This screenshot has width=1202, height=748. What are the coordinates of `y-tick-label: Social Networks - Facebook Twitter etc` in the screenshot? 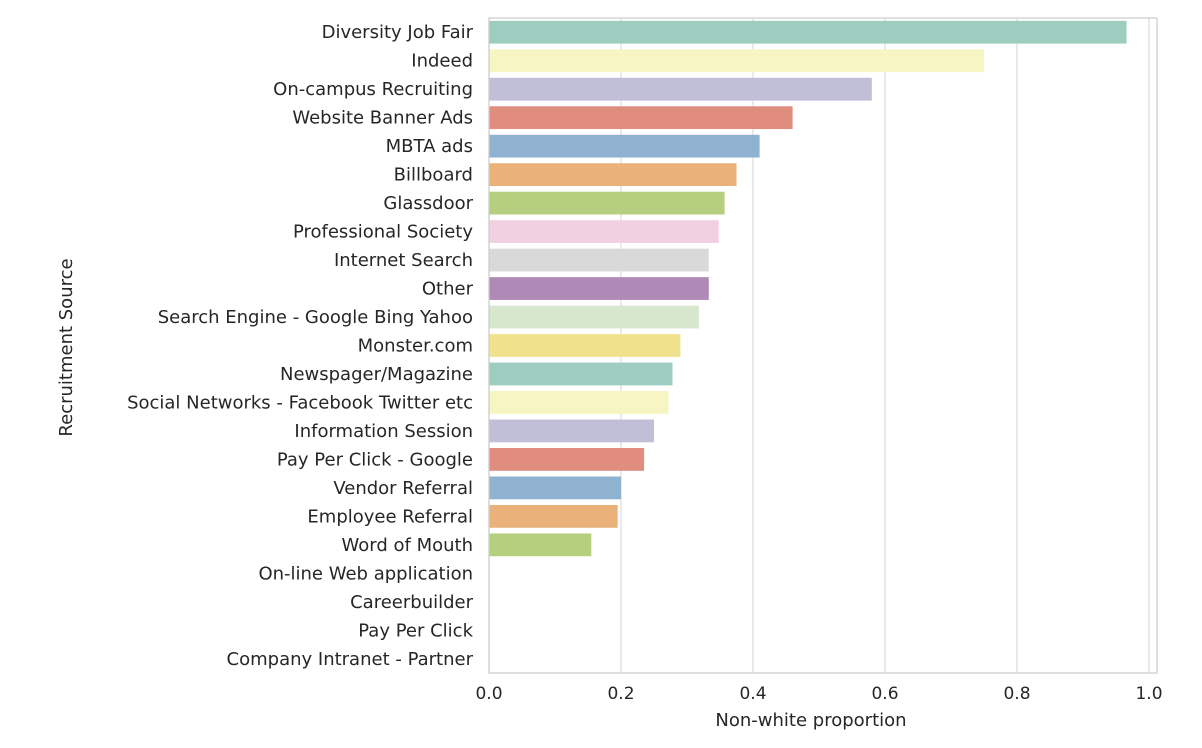 It's located at (300, 402).